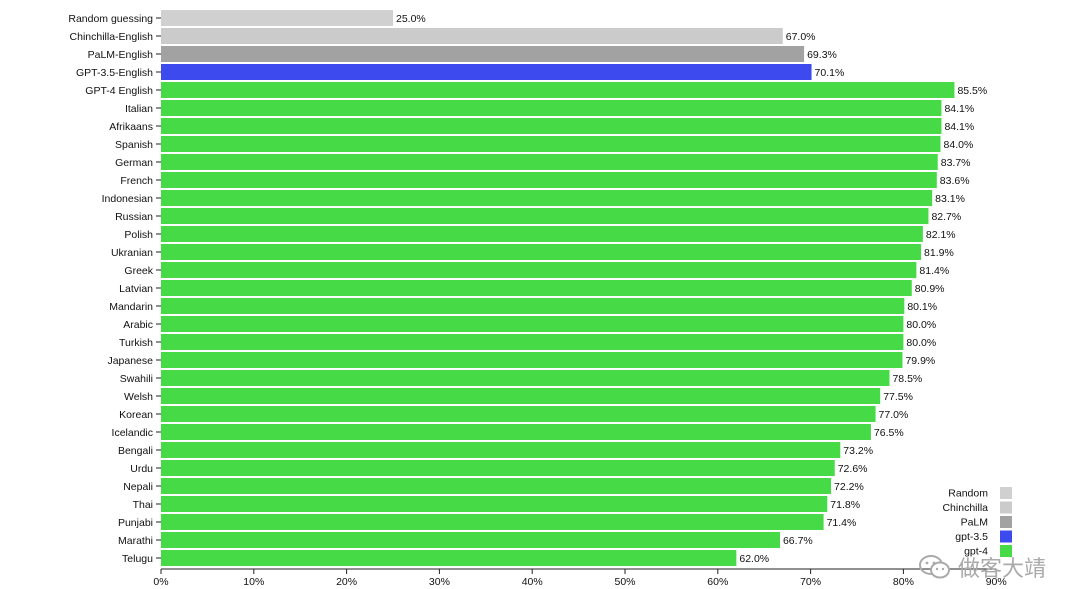 The width and height of the screenshot is (1080, 589). Describe the element at coordinates (134, 145) in the screenshot. I see `category-label: Spanish` at that location.